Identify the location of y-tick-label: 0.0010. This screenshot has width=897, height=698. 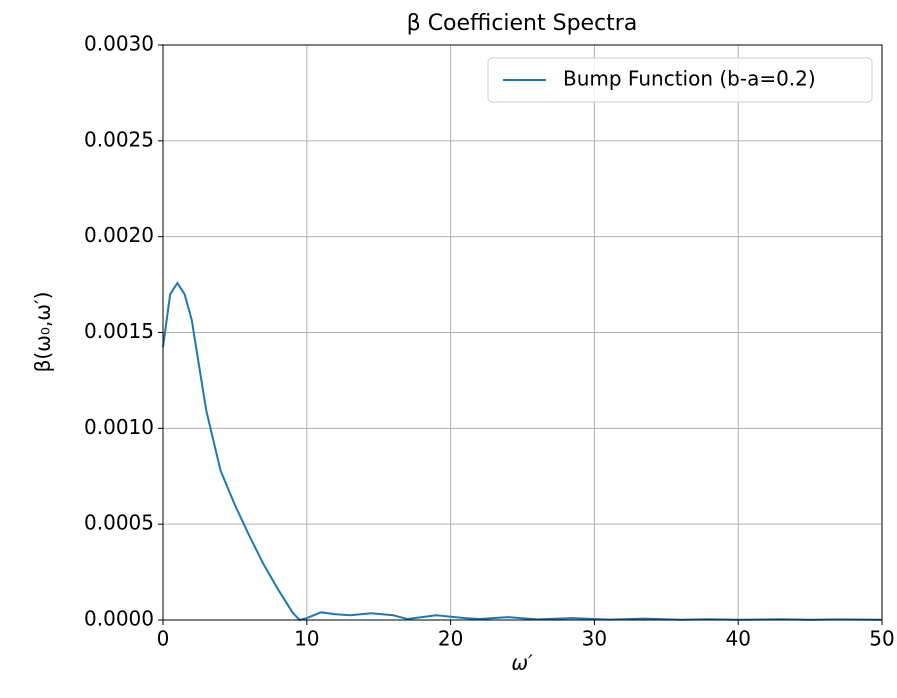
(119, 427).